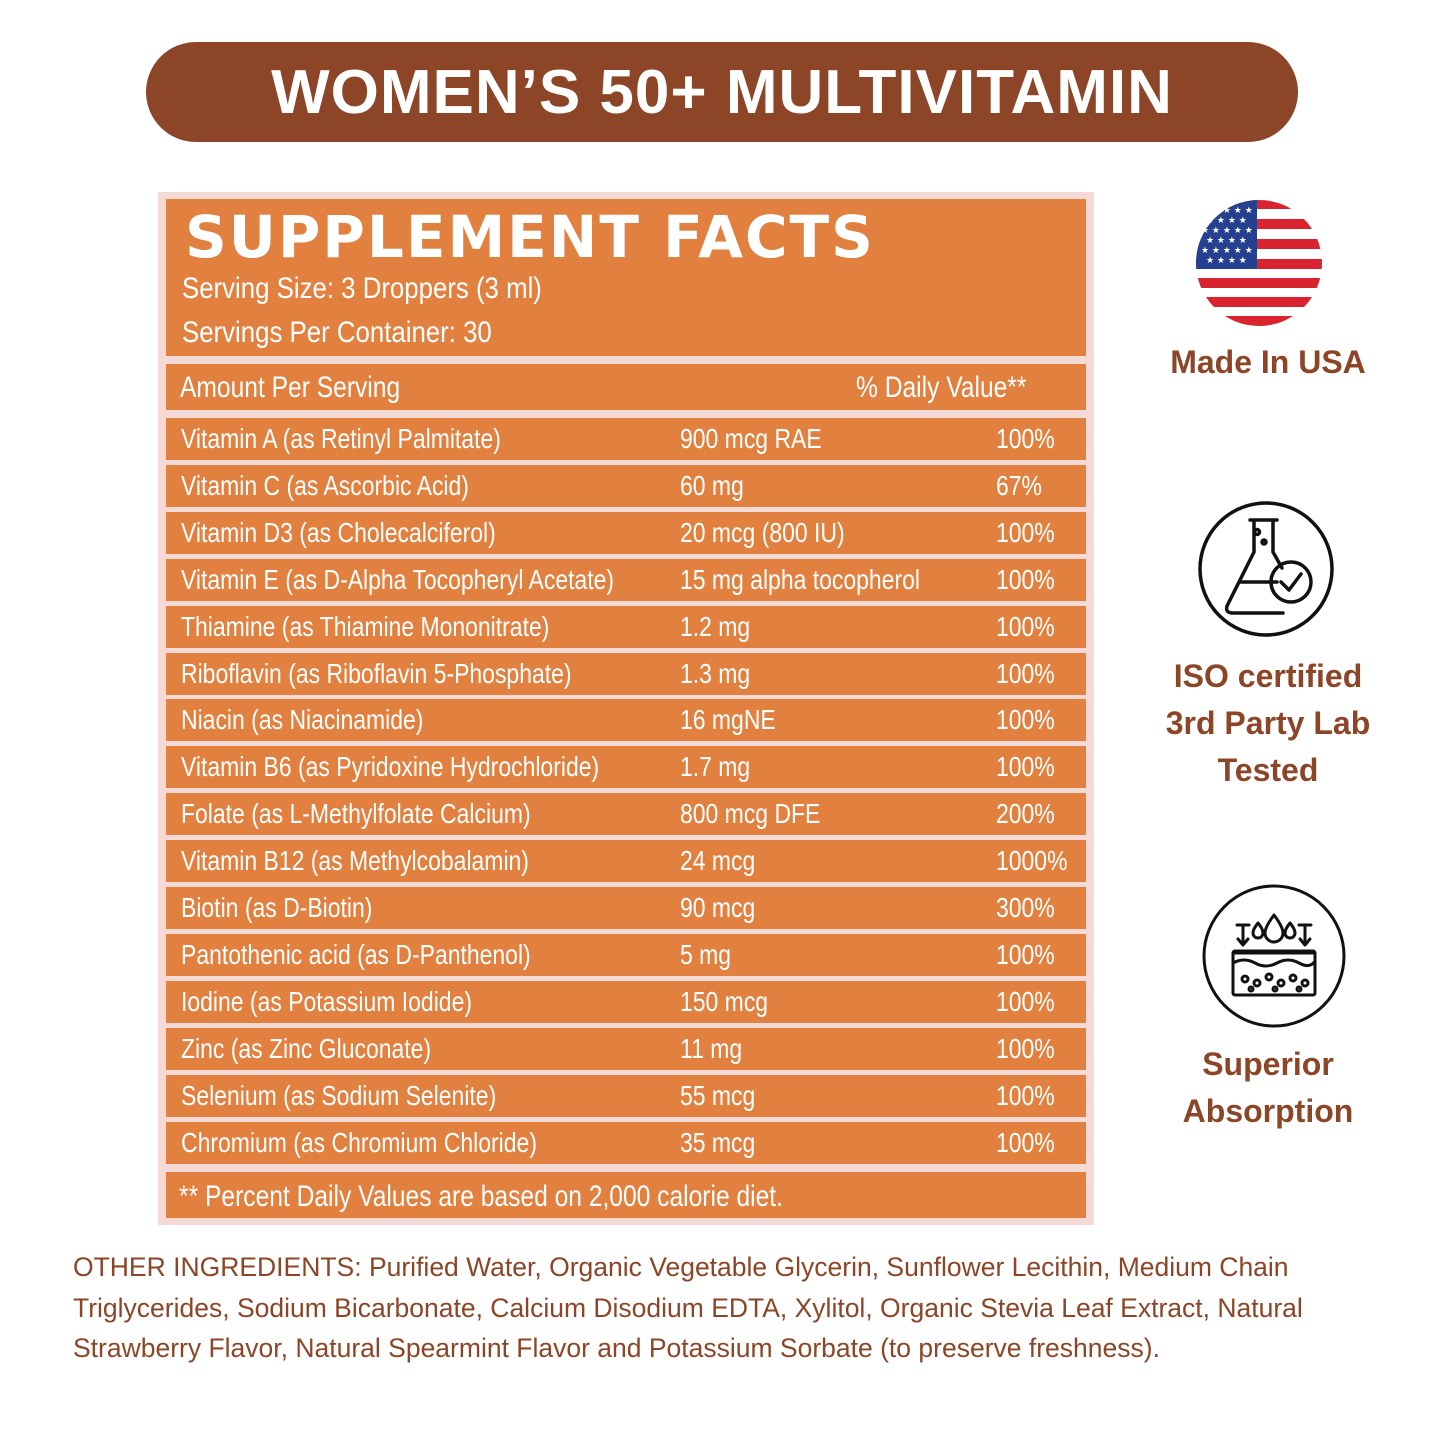  Describe the element at coordinates (626, 277) in the screenshot. I see `facts-header-block` at that location.